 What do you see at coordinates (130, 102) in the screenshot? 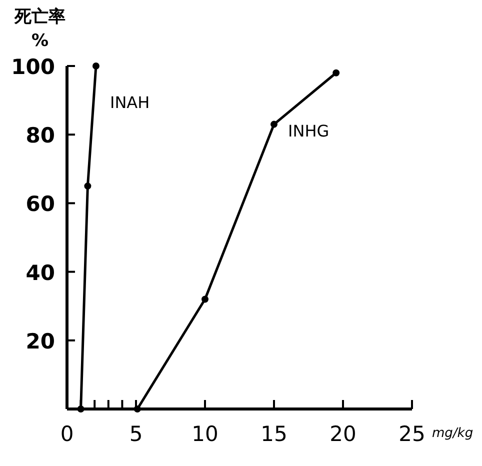
I see `series-label: INAH` at bounding box center [130, 102].